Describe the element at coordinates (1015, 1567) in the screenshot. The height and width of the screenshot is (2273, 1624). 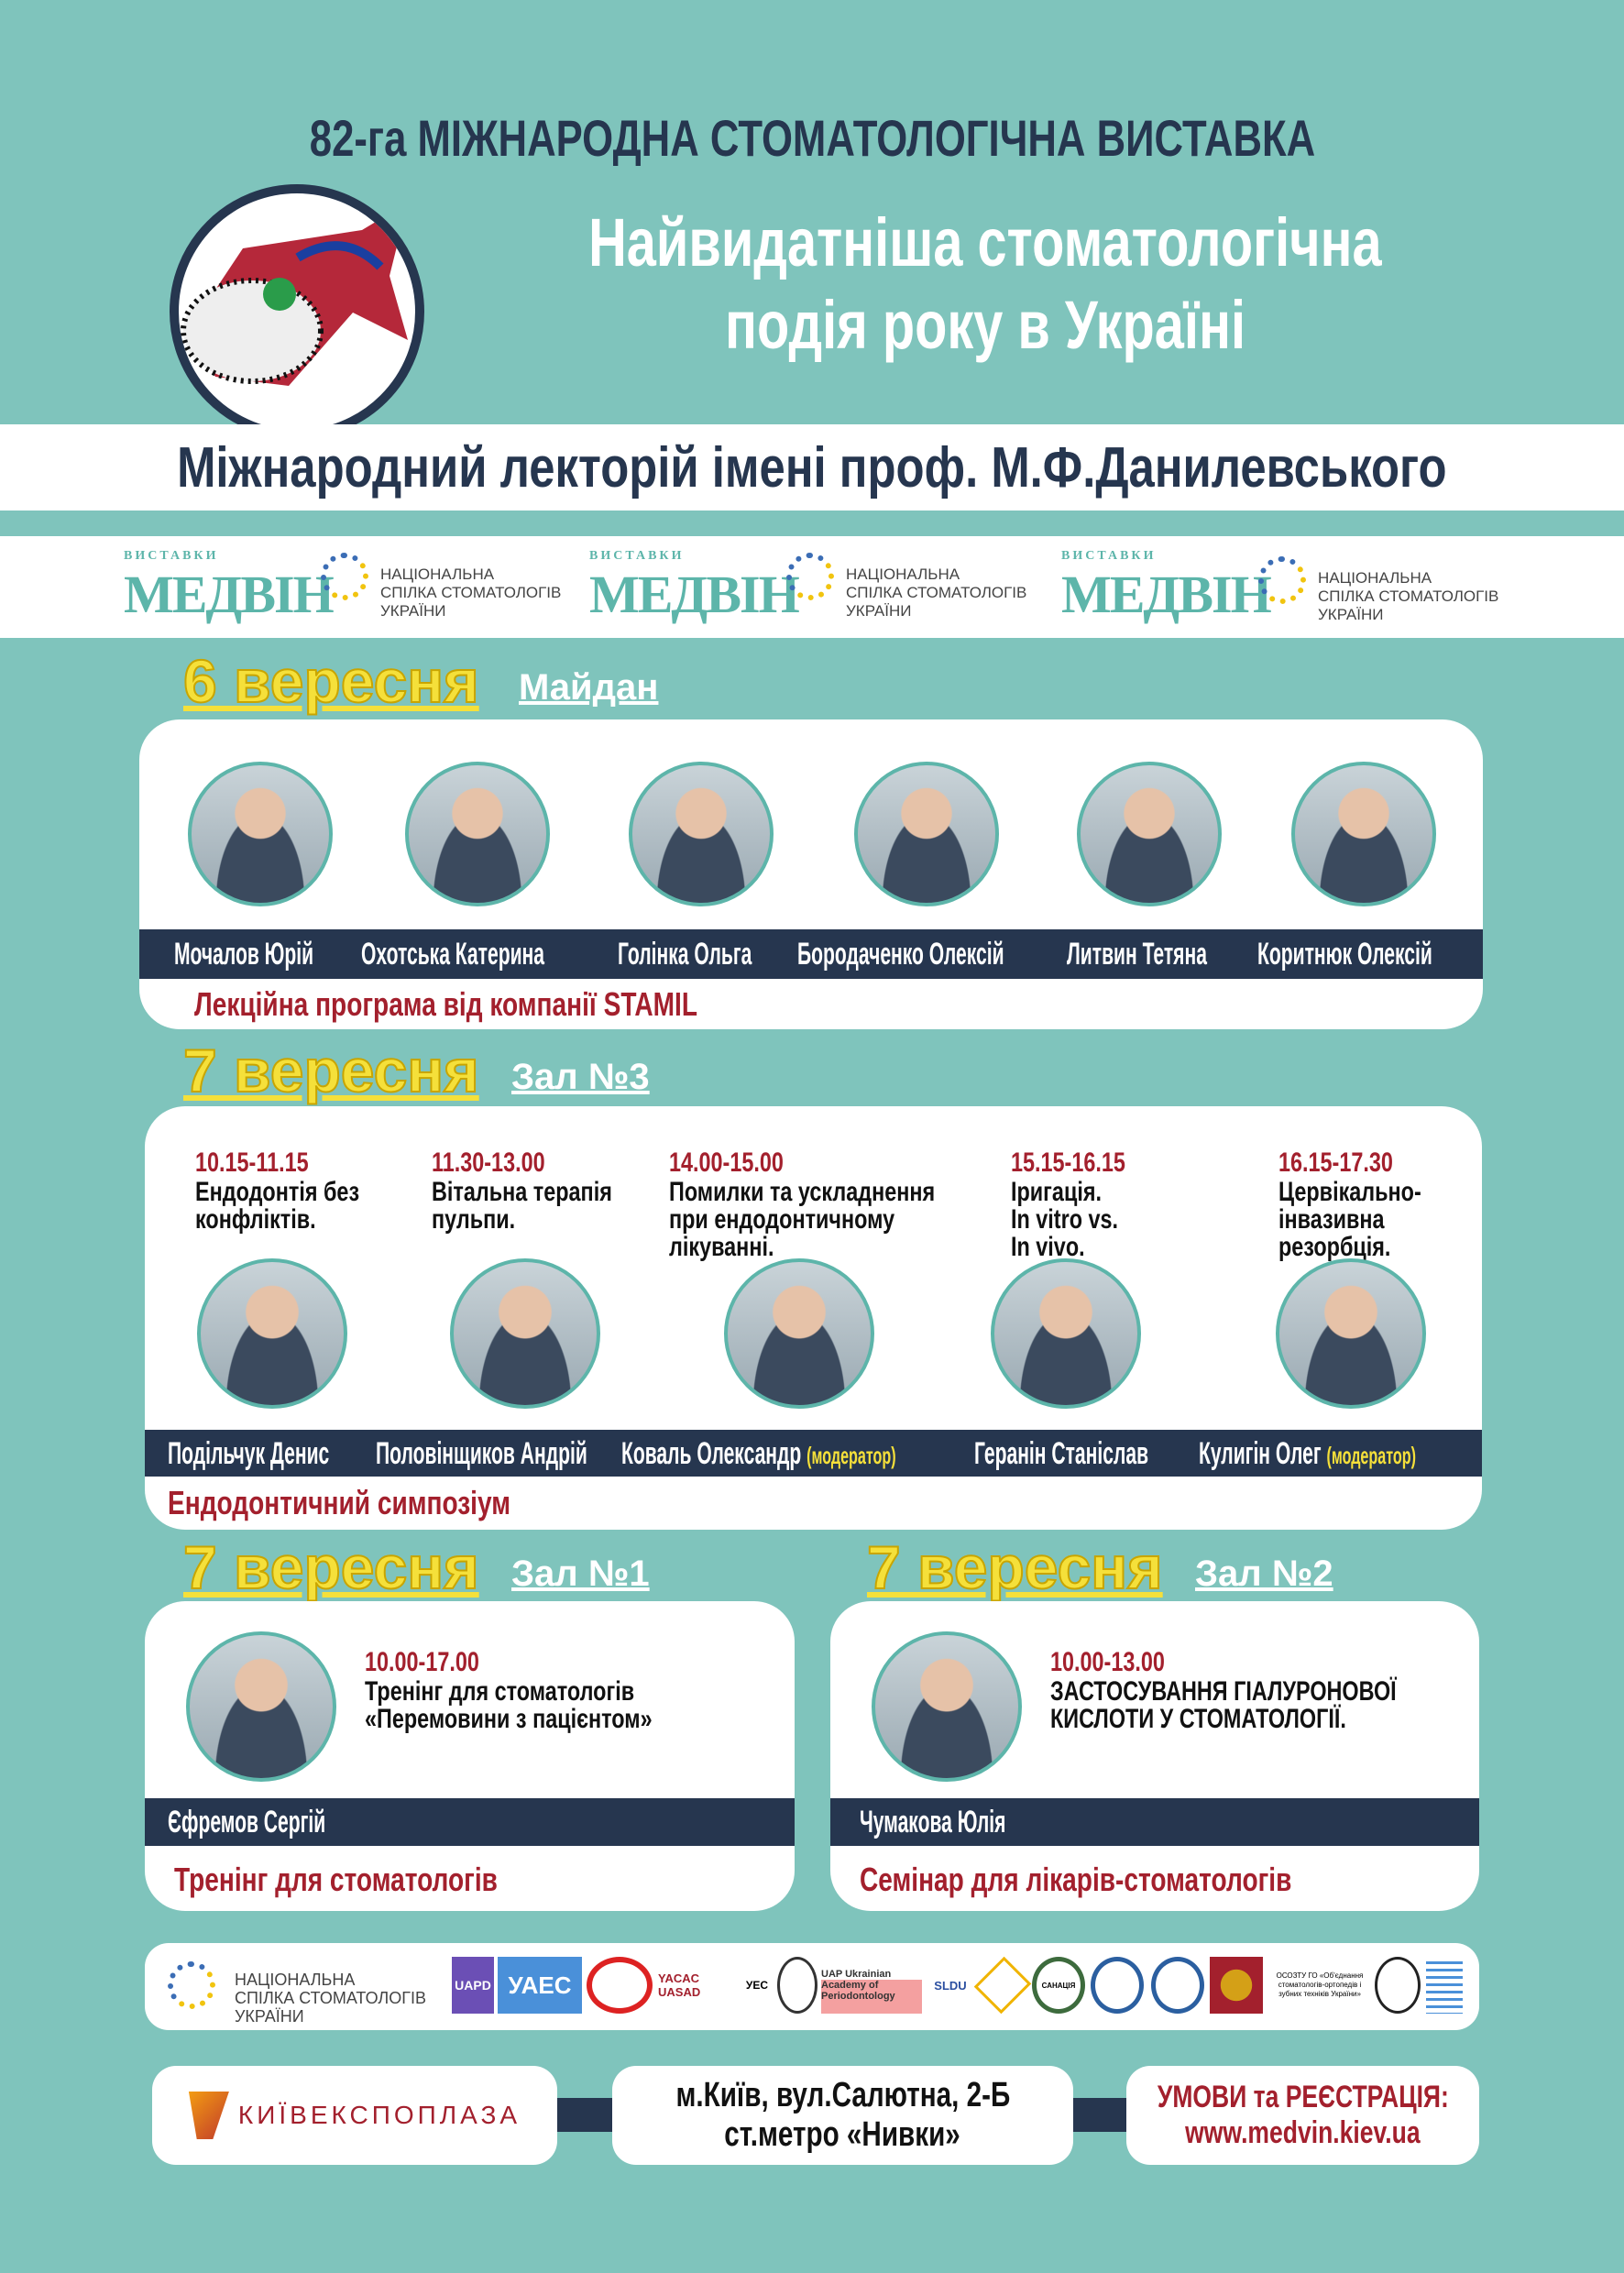
I see `hall2-date: 7 вересня` at that location.